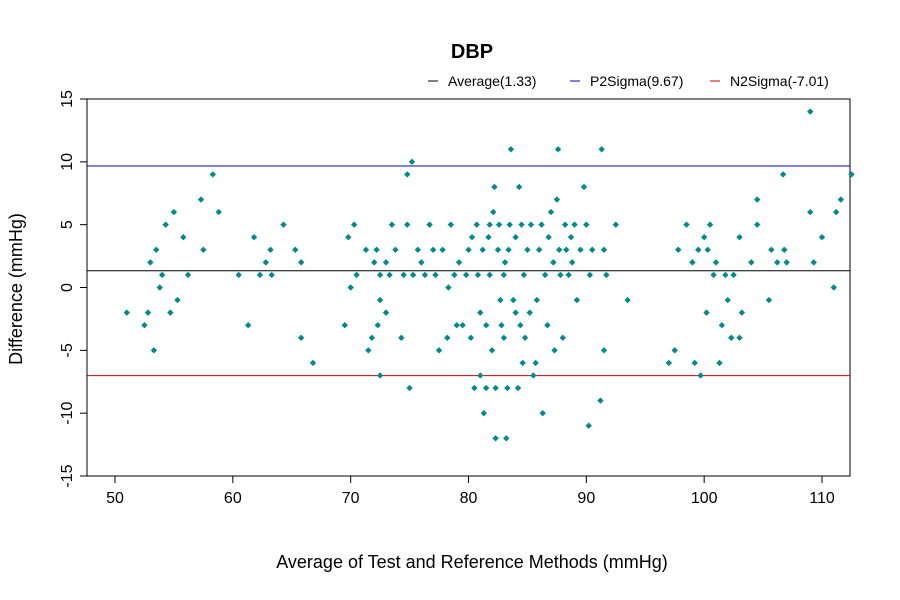 This screenshot has width=900, height=600. I want to click on y-tick-label: 5, so click(67, 224).